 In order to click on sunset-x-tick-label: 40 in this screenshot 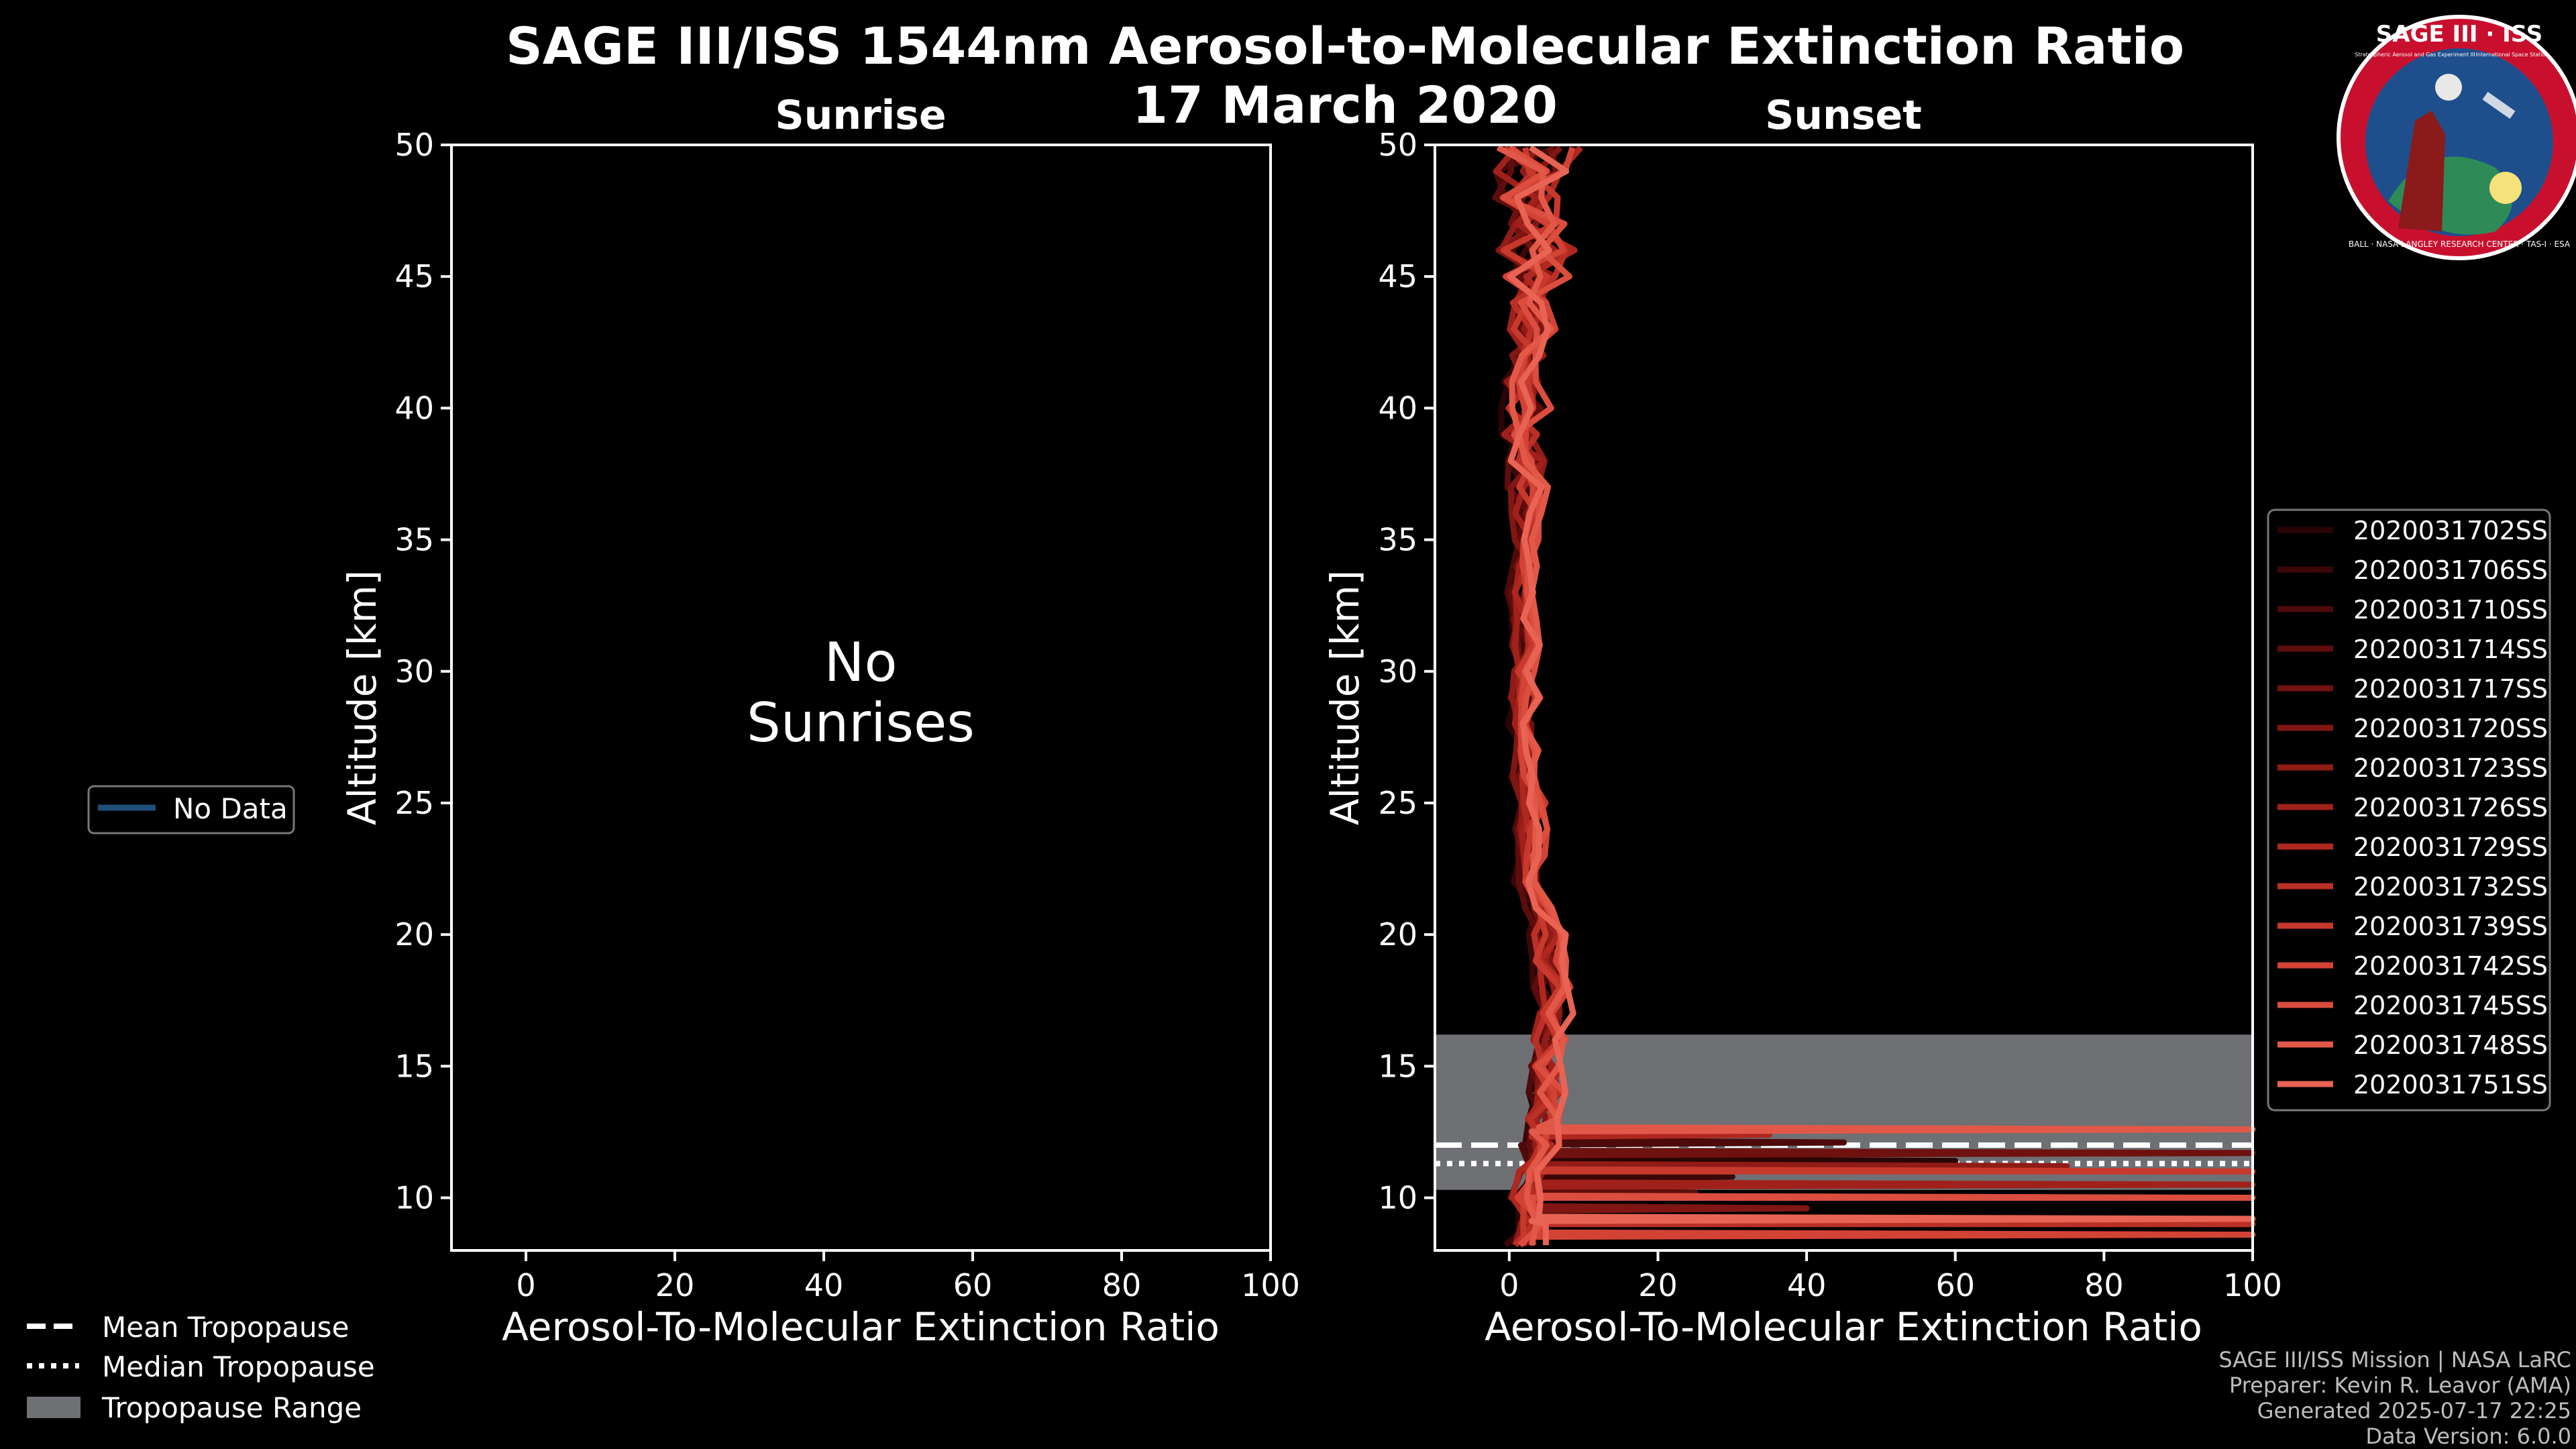, I will do `click(1807, 1285)`.